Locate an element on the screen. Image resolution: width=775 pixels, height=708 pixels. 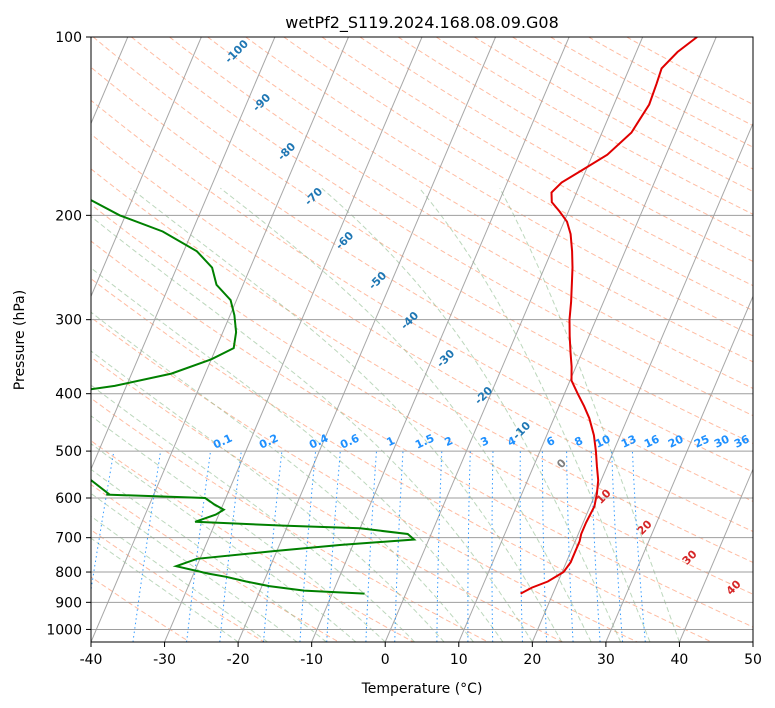
x-axis-label: Temperature (°C) is located at coordinates (422, 689).